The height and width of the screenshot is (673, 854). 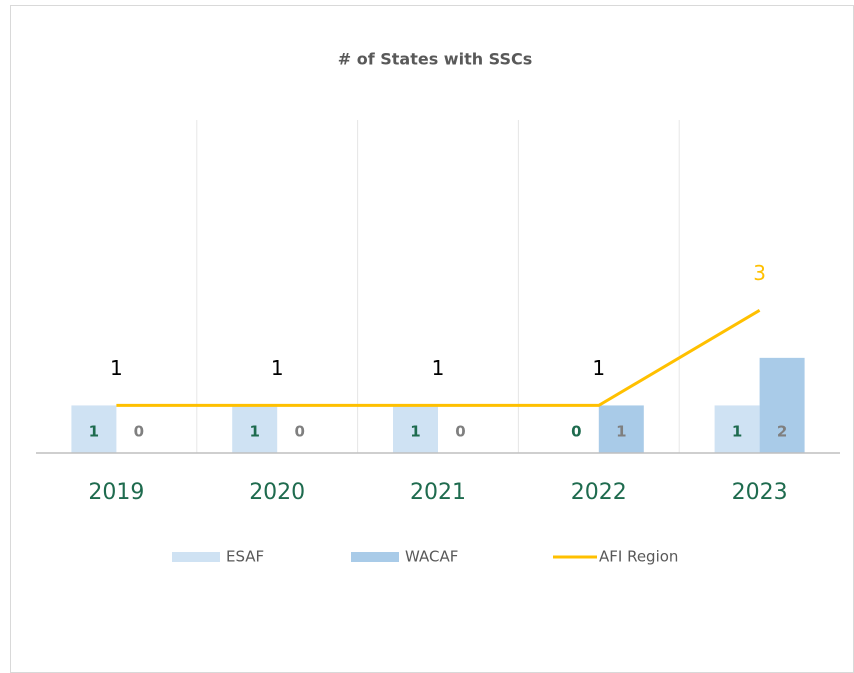 I want to click on line, so click(x=438, y=357).